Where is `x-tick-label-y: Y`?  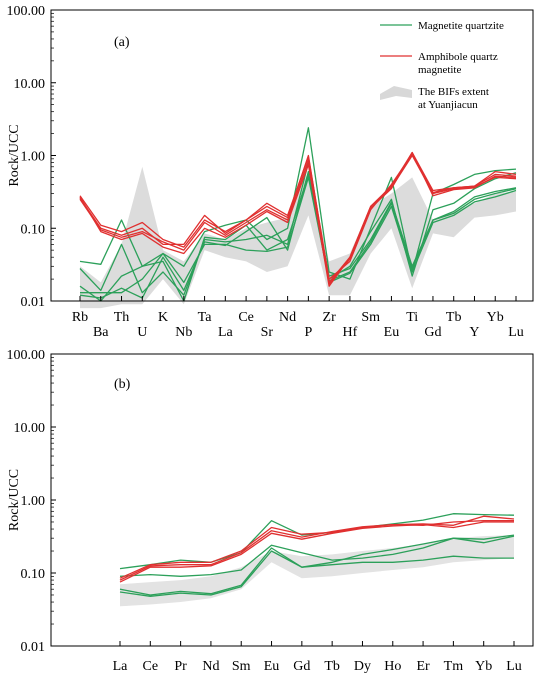
x-tick-label-y: Y is located at coordinates (474, 332).